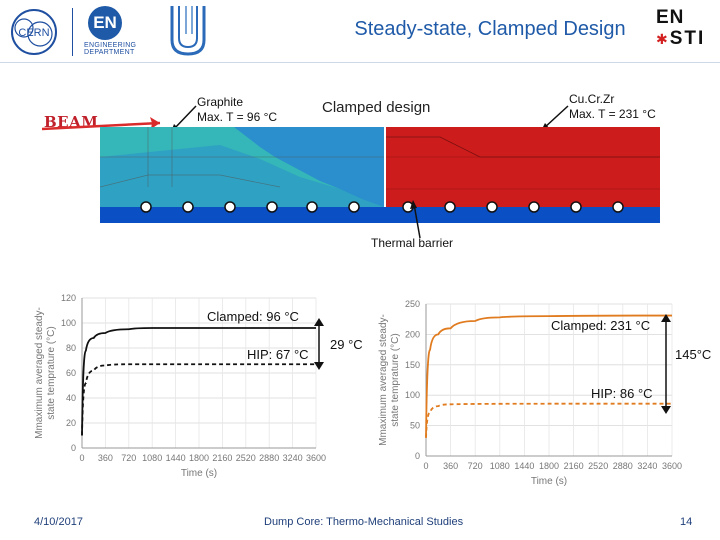 The image size is (720, 540). I want to click on ensti-logo-bottom: STI, so click(687, 38).